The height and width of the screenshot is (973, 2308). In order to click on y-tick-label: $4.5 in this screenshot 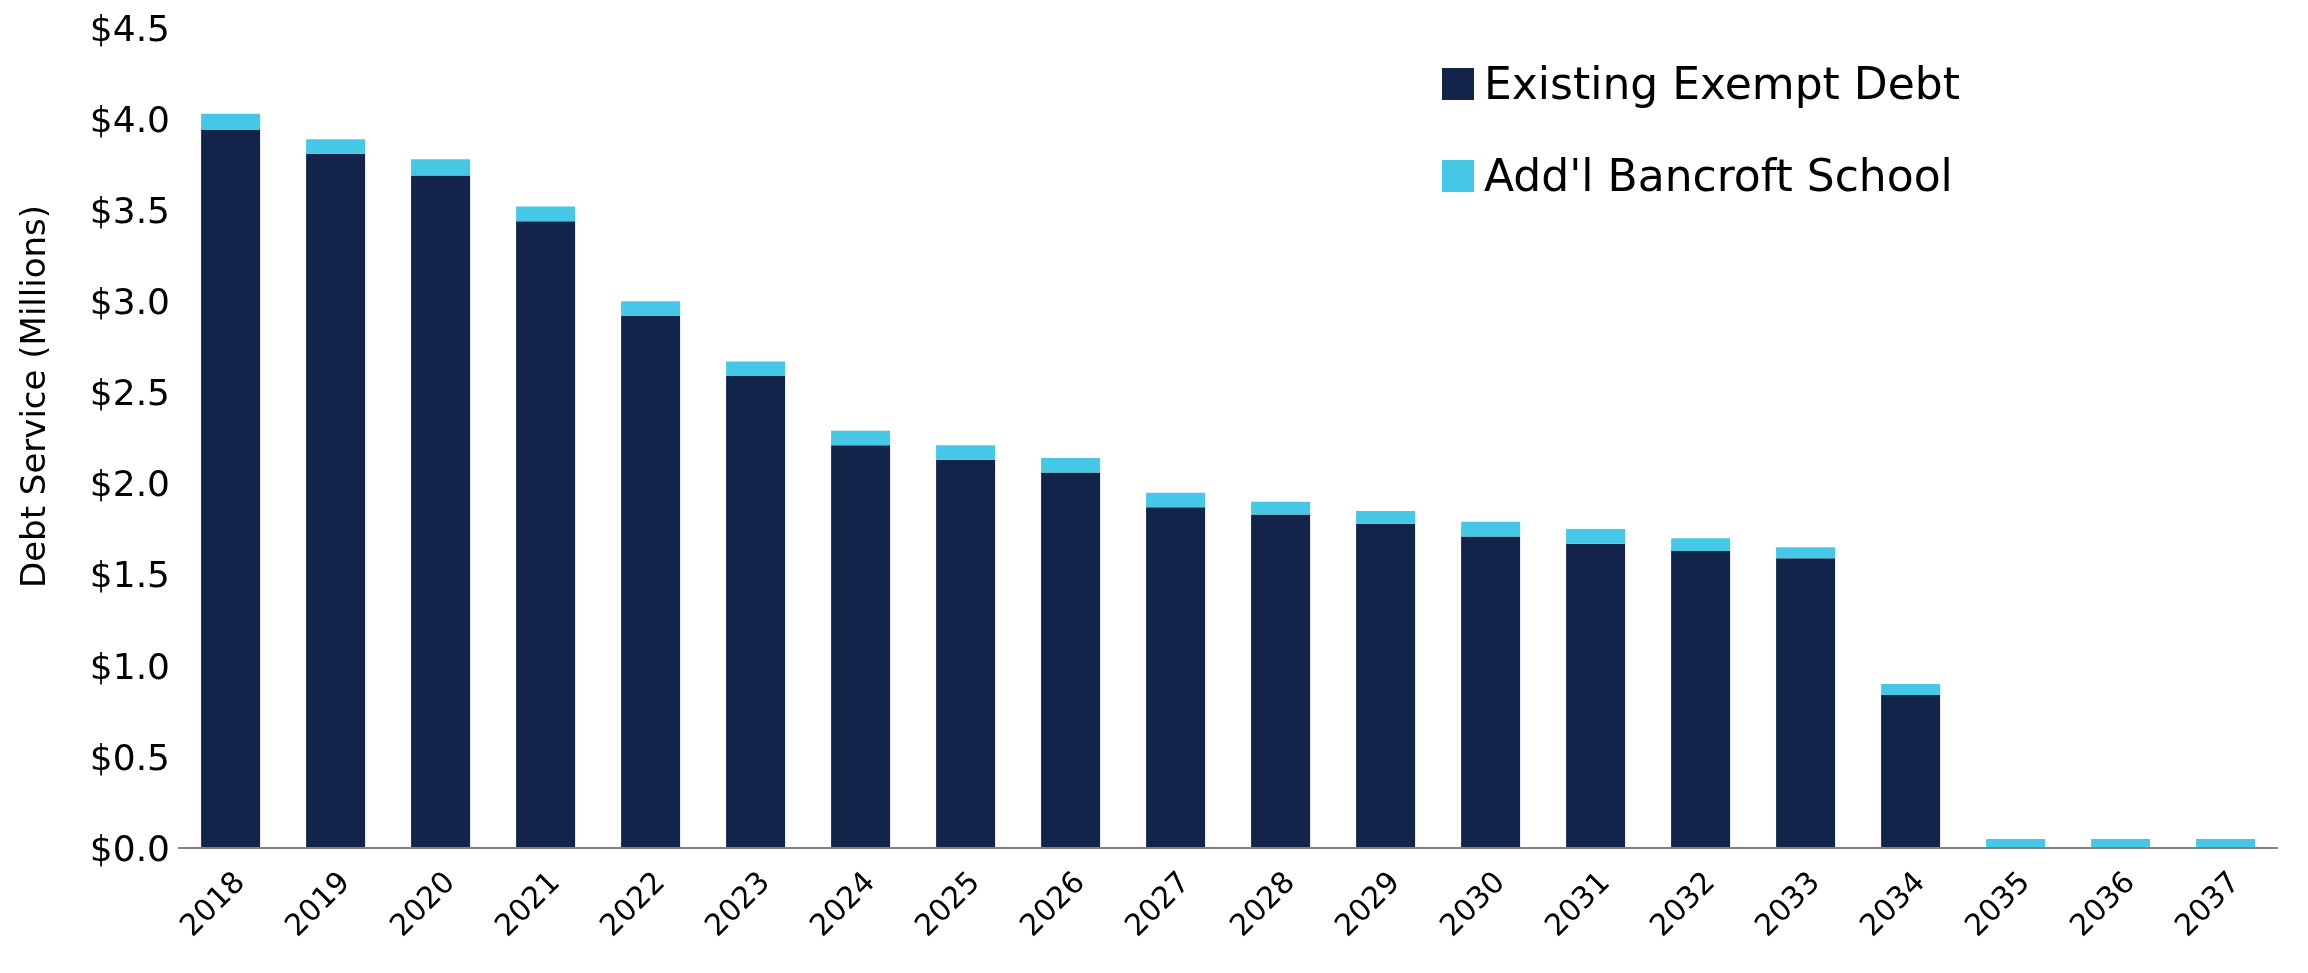, I will do `click(129, 28)`.